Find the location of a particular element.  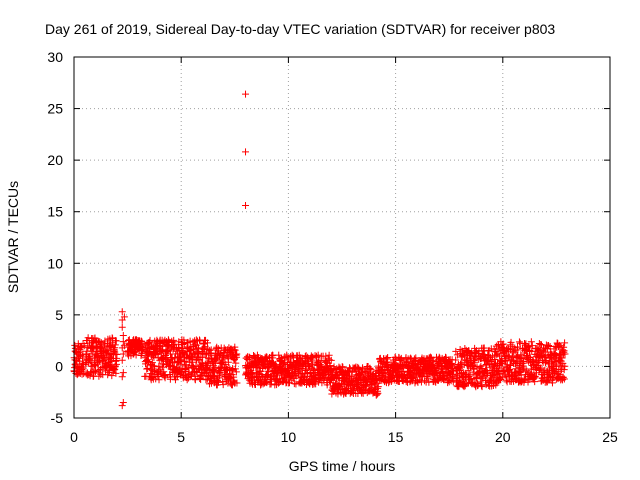

y-tick-label: 25 is located at coordinates (55, 109).